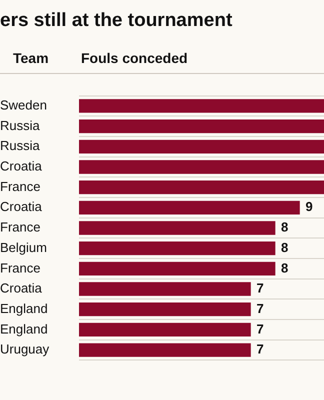  Describe the element at coordinates (23, 105) in the screenshot. I see `y-tick-label: Sweden` at that location.